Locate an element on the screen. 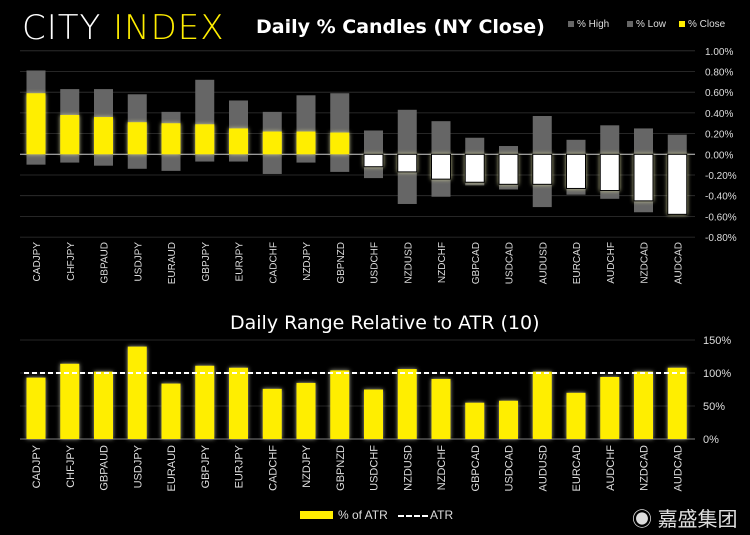 This screenshot has height=535, width=750. y-tick-label: 0.00% is located at coordinates (719, 155).